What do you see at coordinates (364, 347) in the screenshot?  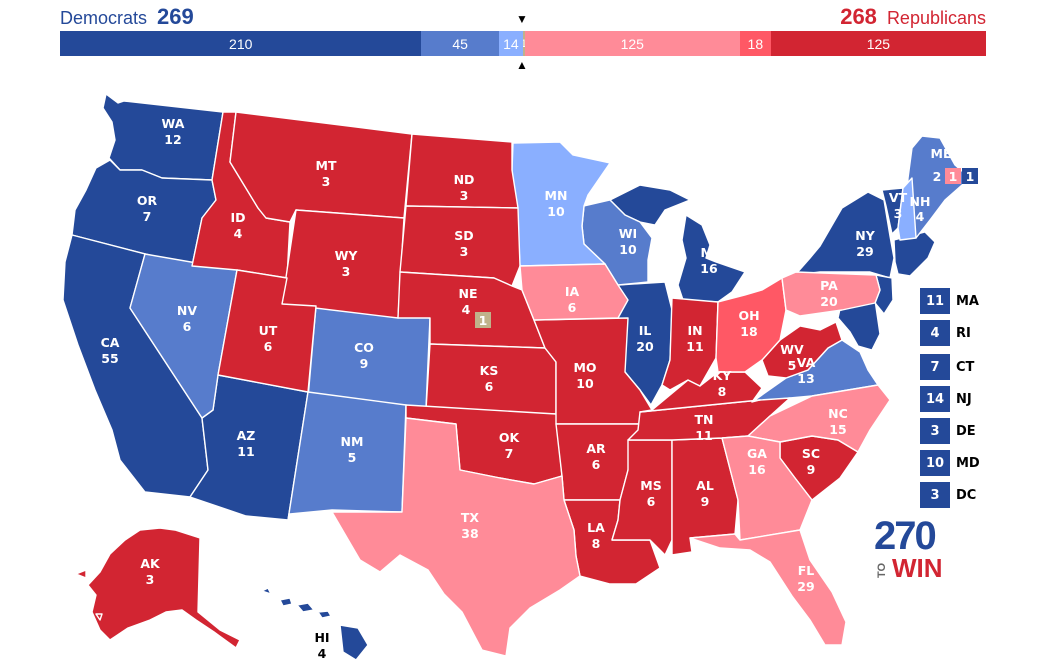 I see `state-label-co: CO` at bounding box center [364, 347].